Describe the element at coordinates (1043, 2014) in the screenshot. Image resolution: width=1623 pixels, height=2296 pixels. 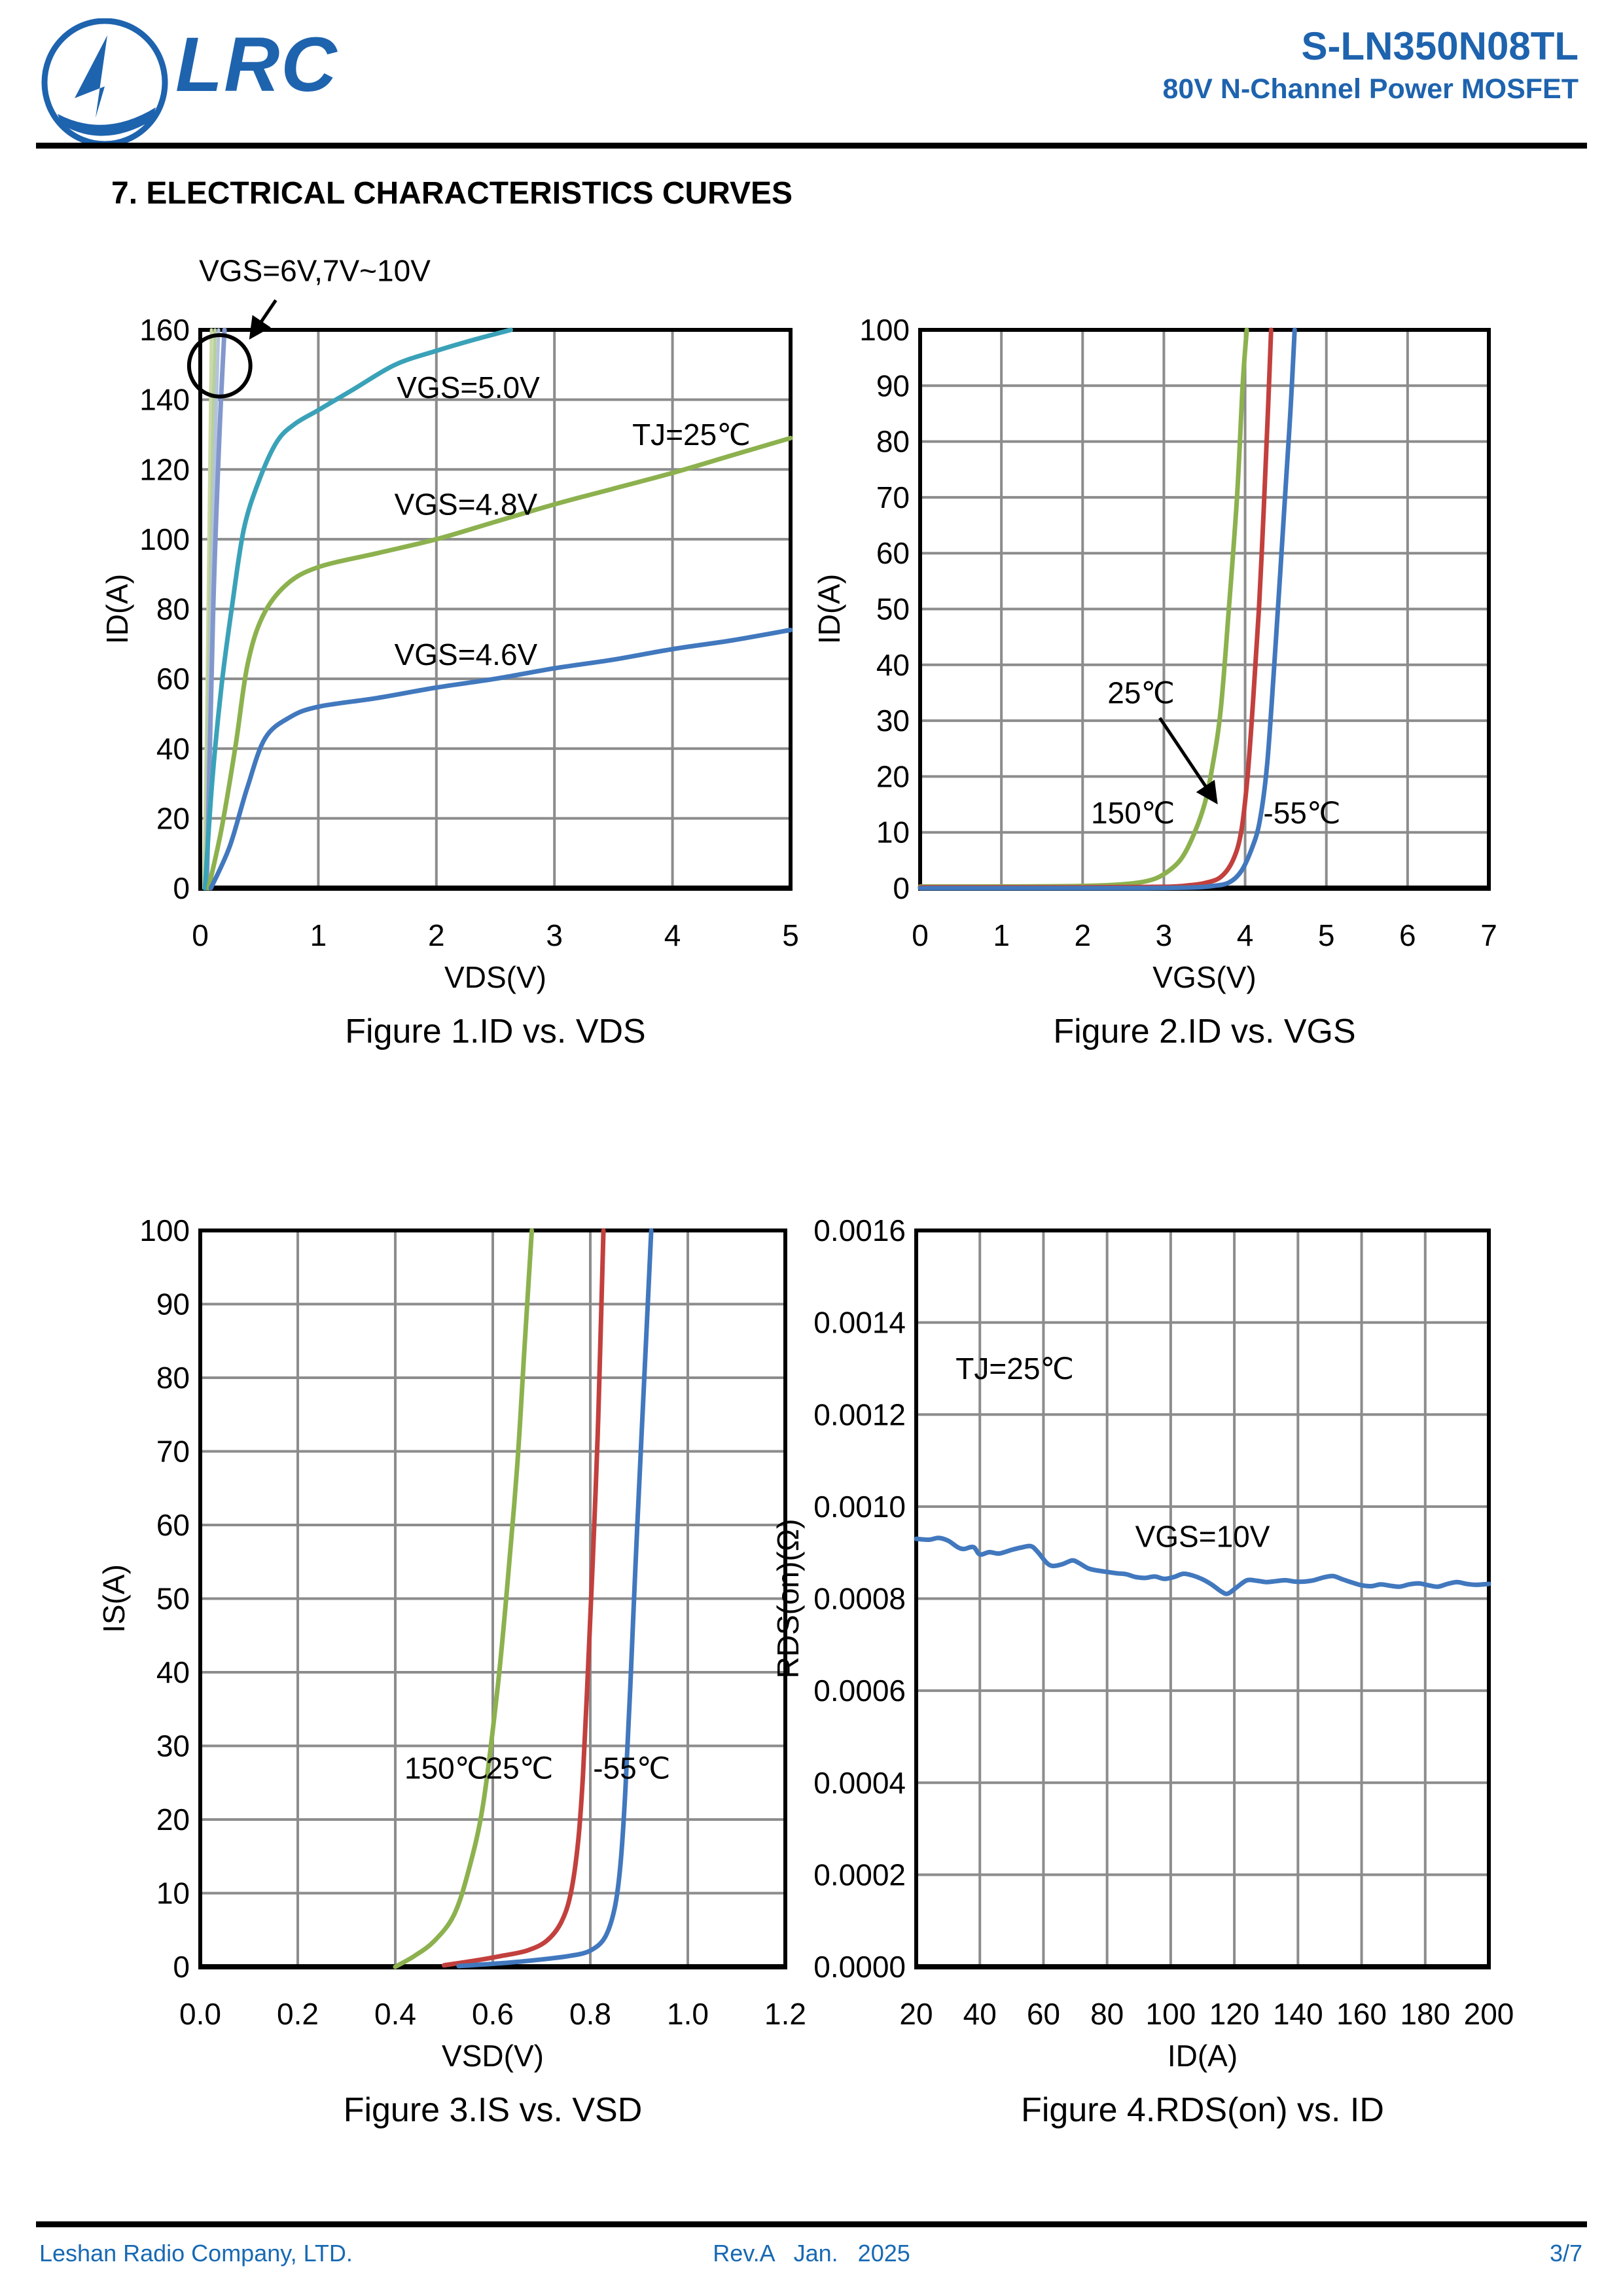
I see `x-tick-label: 60` at that location.